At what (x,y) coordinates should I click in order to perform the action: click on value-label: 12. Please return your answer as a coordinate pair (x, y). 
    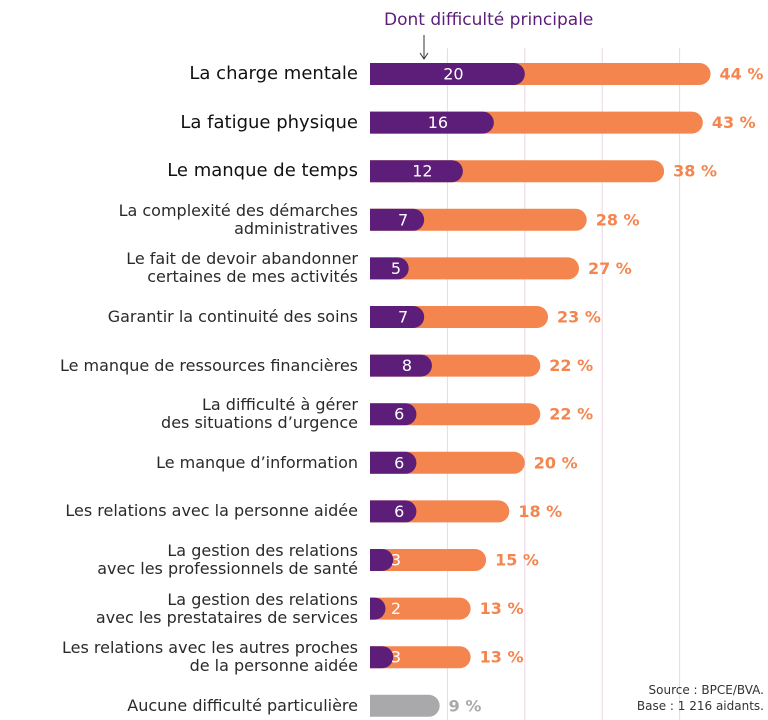
    Looking at the image, I should click on (422, 171).